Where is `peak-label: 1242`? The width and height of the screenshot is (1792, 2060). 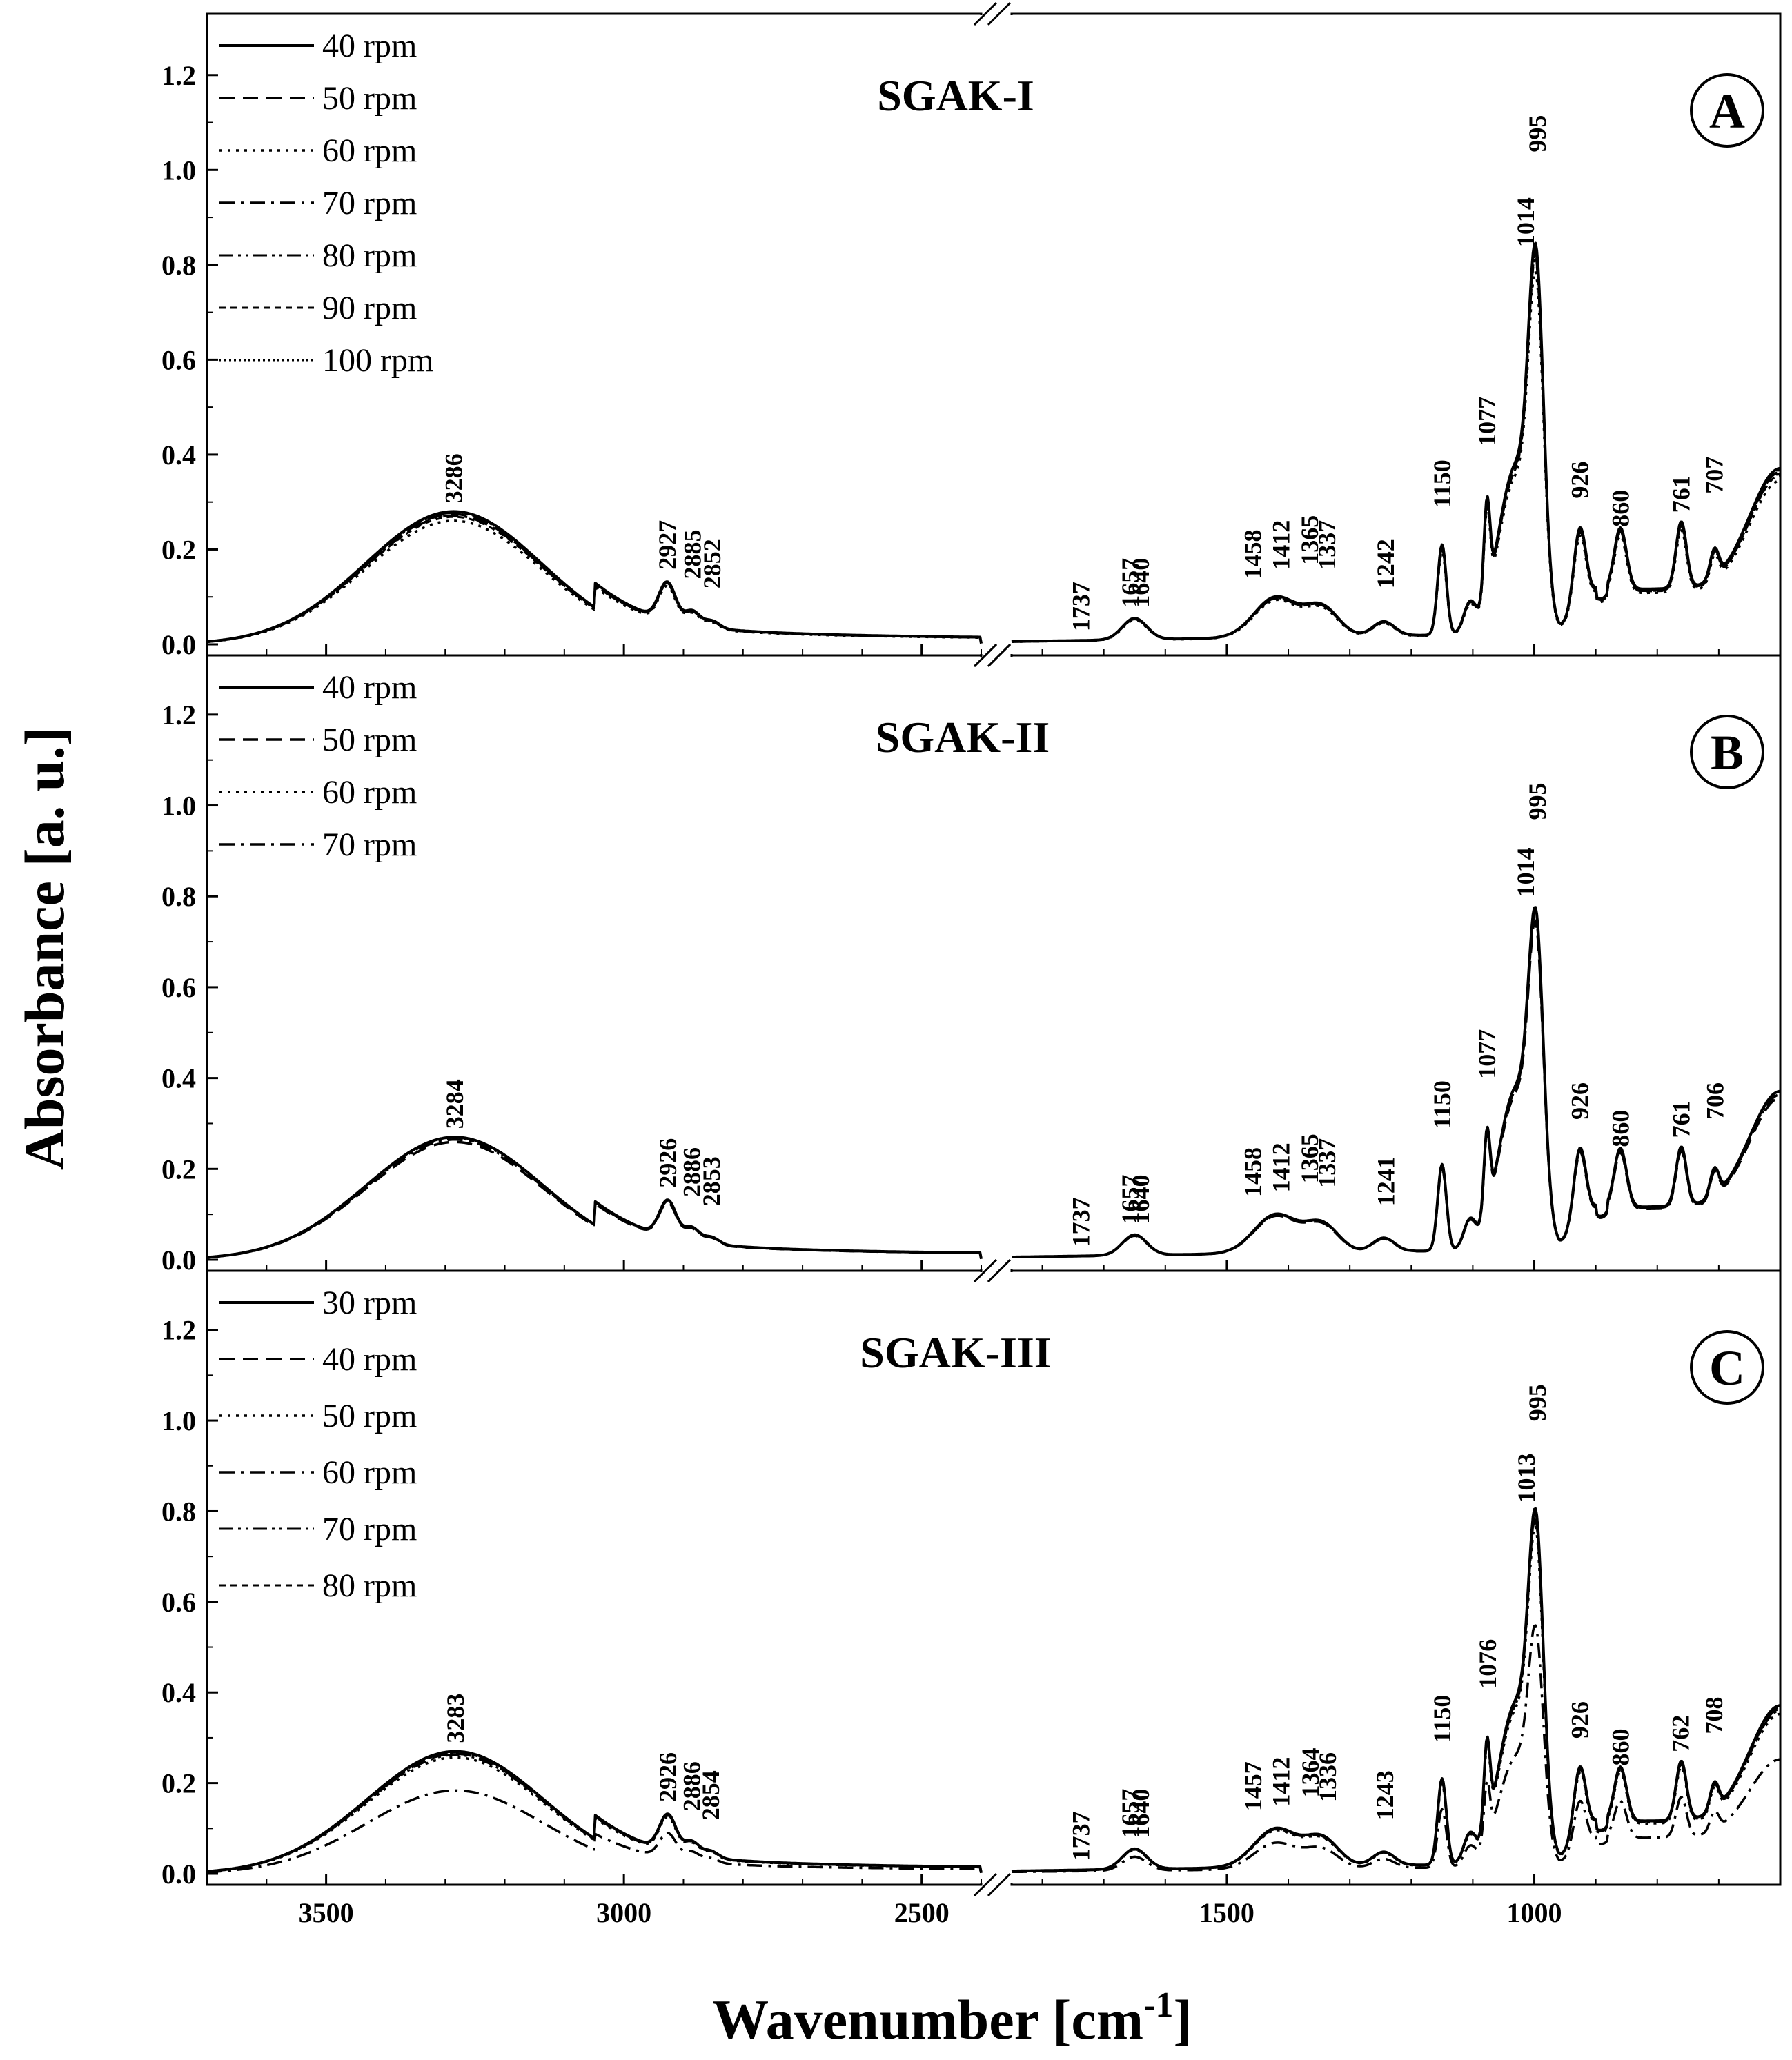
peak-label: 1242 is located at coordinates (1385, 563).